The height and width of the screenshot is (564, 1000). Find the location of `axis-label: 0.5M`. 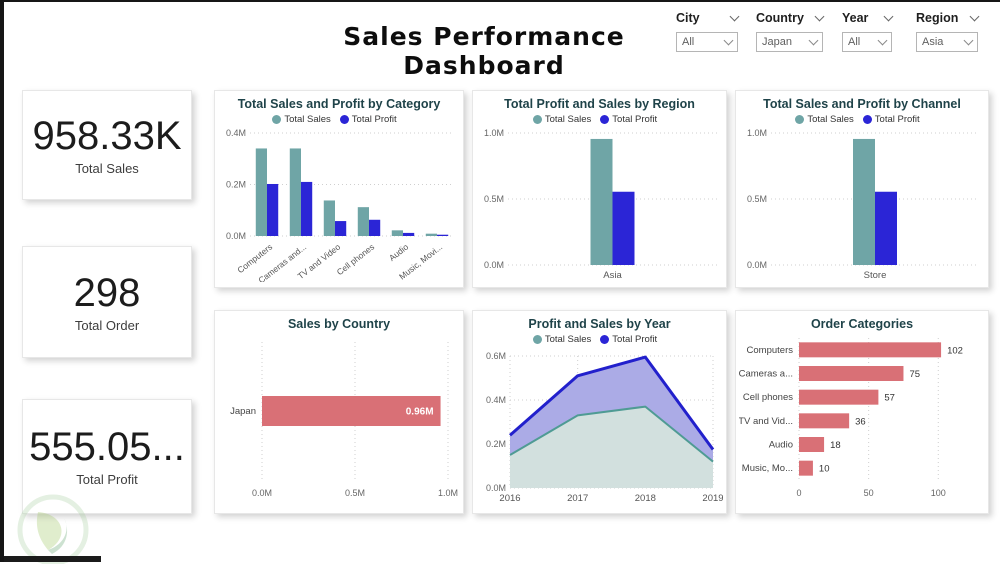

axis-label: 0.5M is located at coordinates (494, 199).